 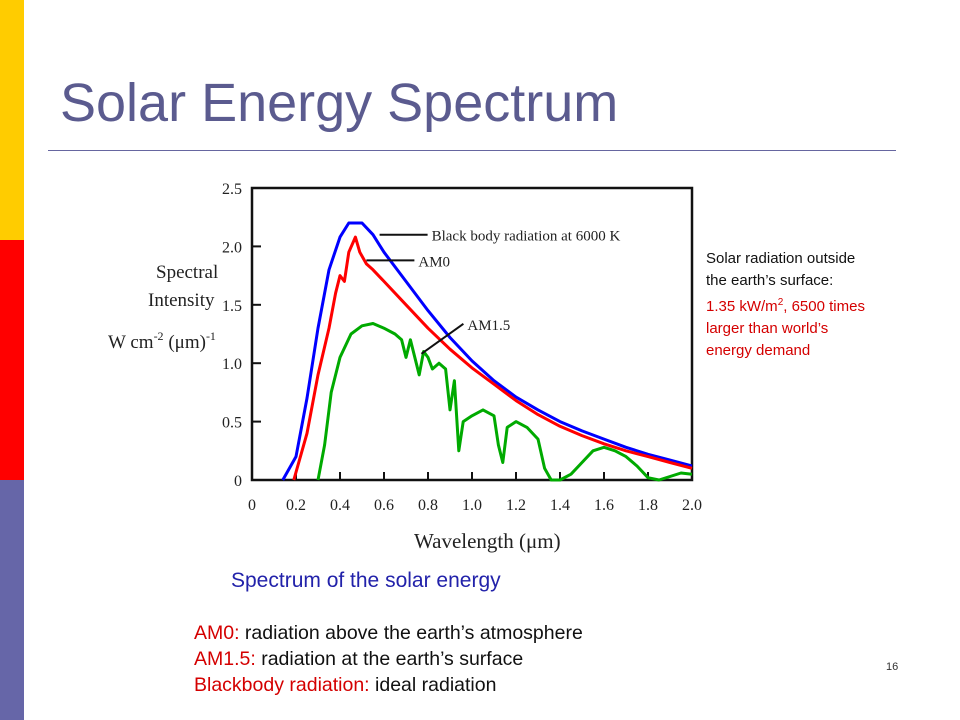 I want to click on note-key: AM0:, so click(x=217, y=633).